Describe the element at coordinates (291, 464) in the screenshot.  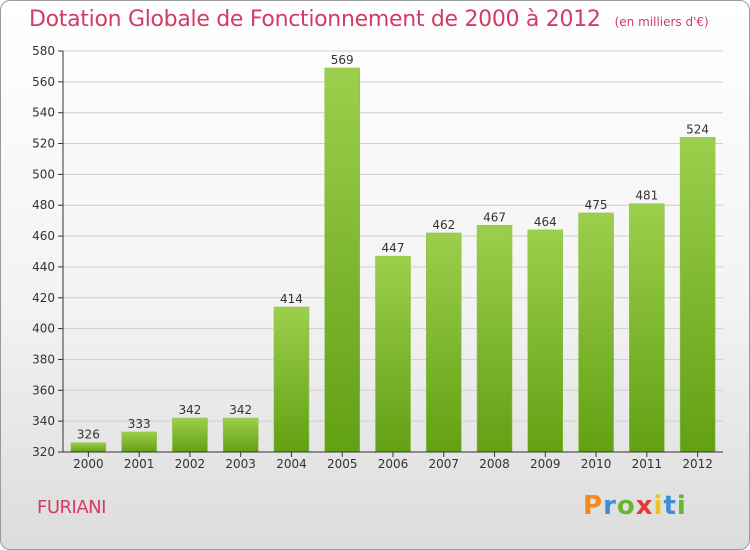
I see `x-tick-label-2004: 2004` at that location.